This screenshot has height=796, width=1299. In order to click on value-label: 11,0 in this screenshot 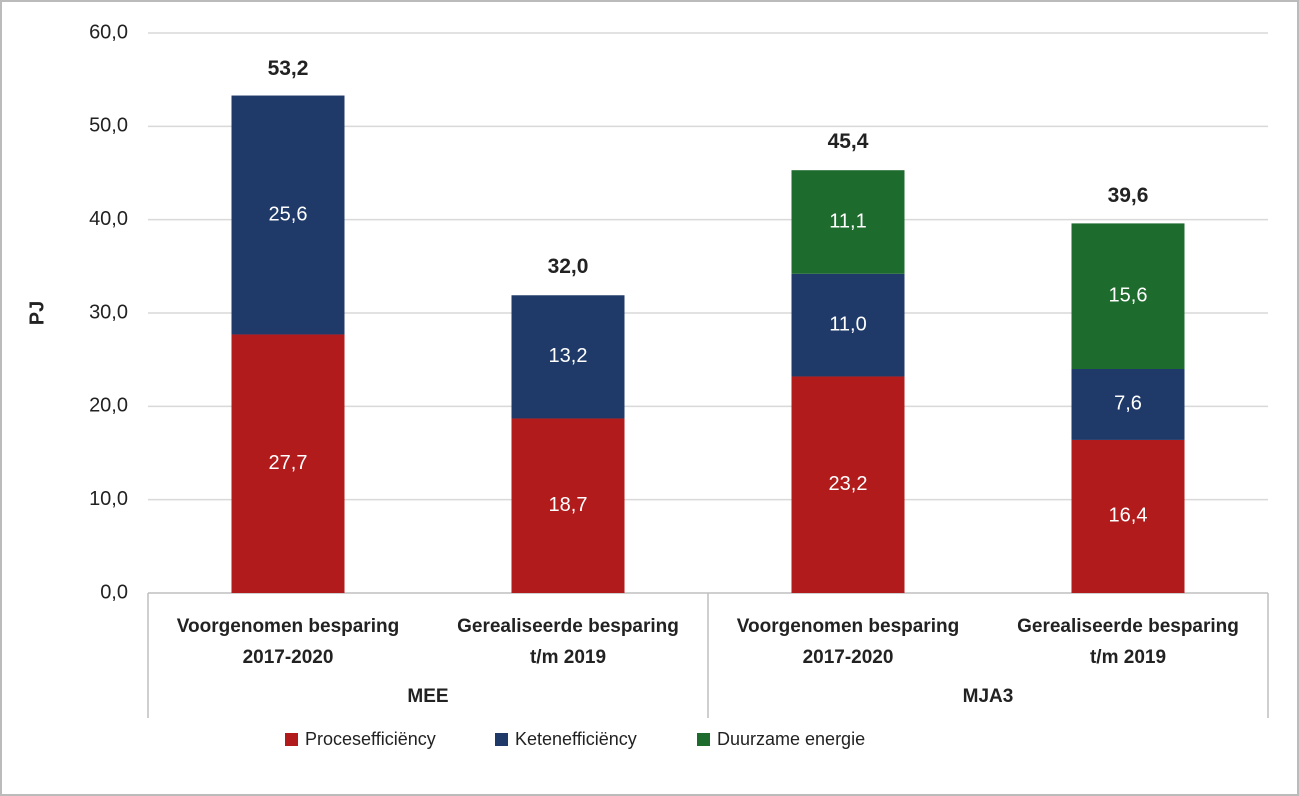, I will do `click(847, 324)`.